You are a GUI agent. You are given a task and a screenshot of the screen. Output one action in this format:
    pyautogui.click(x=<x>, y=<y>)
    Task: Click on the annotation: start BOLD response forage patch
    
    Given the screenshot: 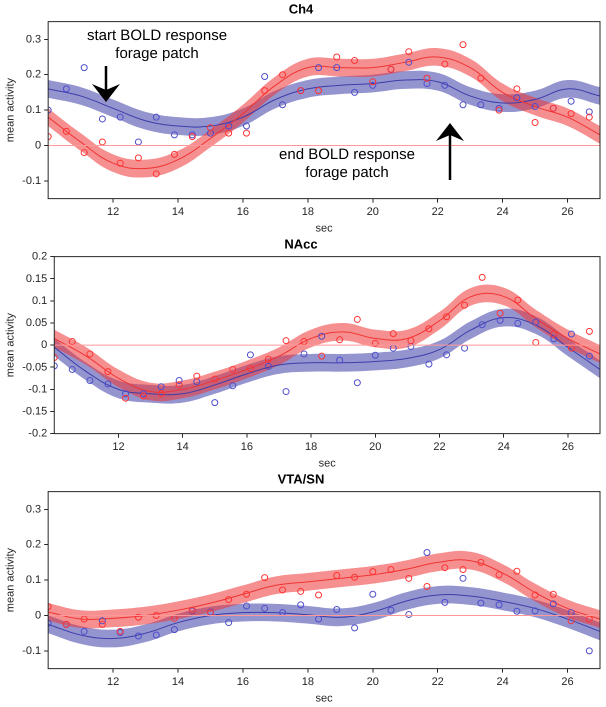 What is the action you would take?
    pyautogui.click(x=157, y=45)
    